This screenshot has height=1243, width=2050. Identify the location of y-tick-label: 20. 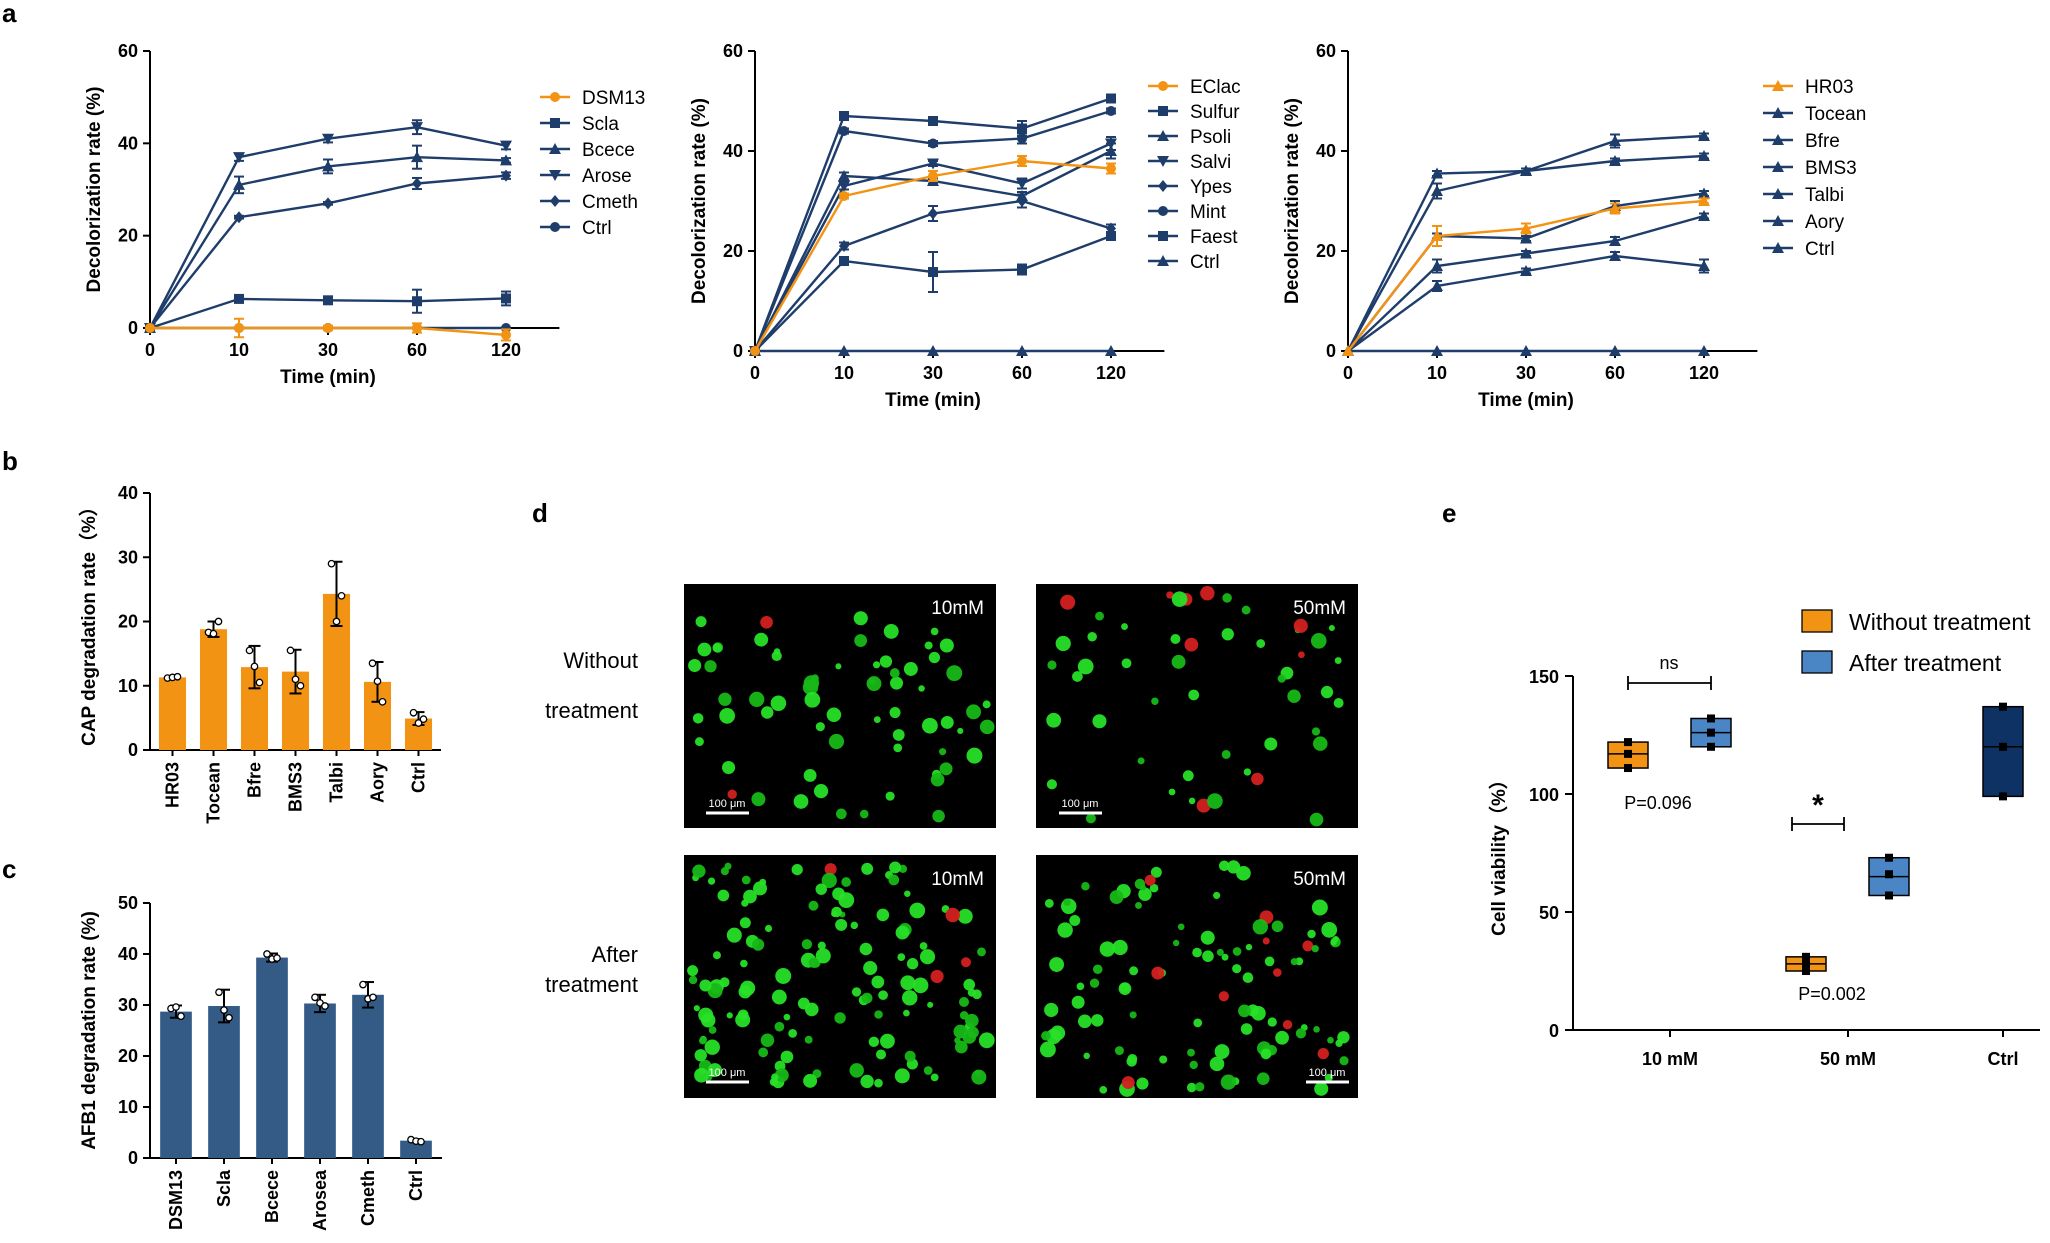
(1326, 251).